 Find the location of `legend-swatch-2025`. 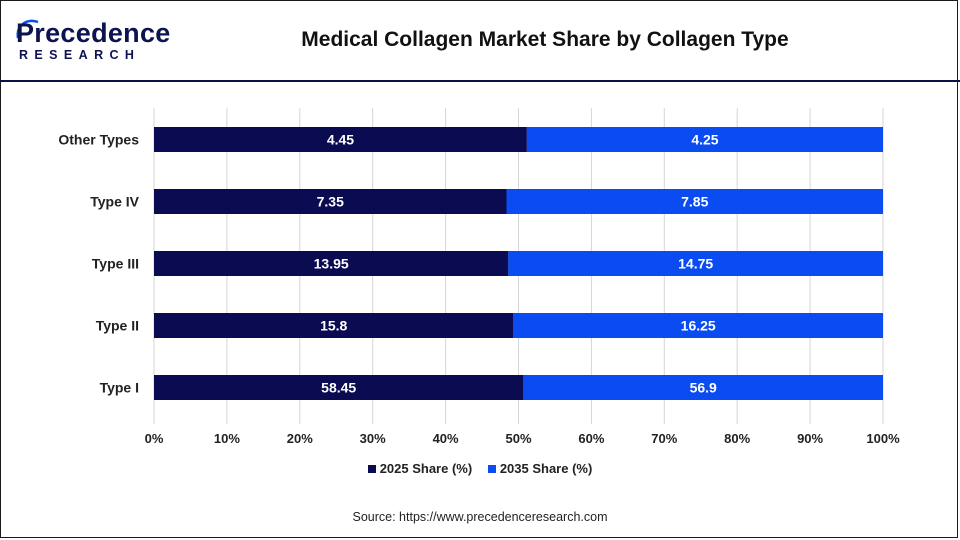

legend-swatch-2025 is located at coordinates (371, 469).